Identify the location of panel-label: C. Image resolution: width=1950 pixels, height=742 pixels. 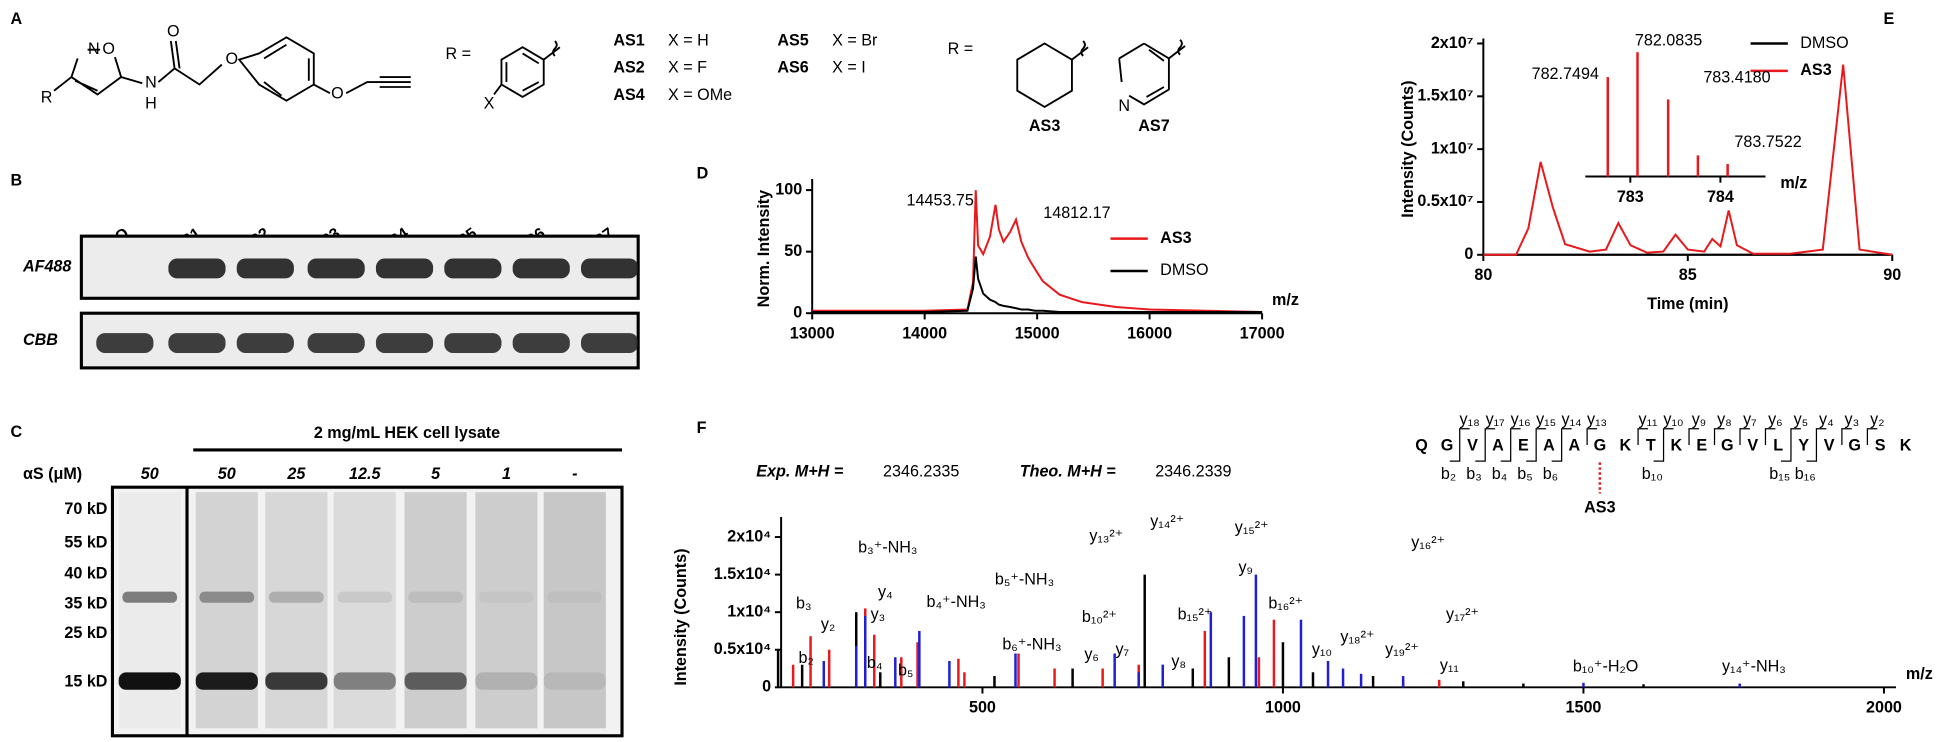
(17, 432).